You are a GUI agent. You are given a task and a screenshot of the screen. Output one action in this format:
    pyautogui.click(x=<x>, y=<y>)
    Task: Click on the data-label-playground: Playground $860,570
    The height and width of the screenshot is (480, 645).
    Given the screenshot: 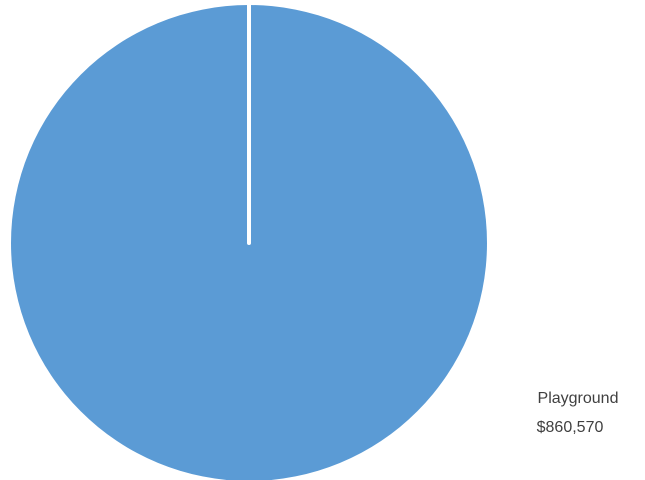 What is the action you would take?
    pyautogui.click(x=578, y=413)
    